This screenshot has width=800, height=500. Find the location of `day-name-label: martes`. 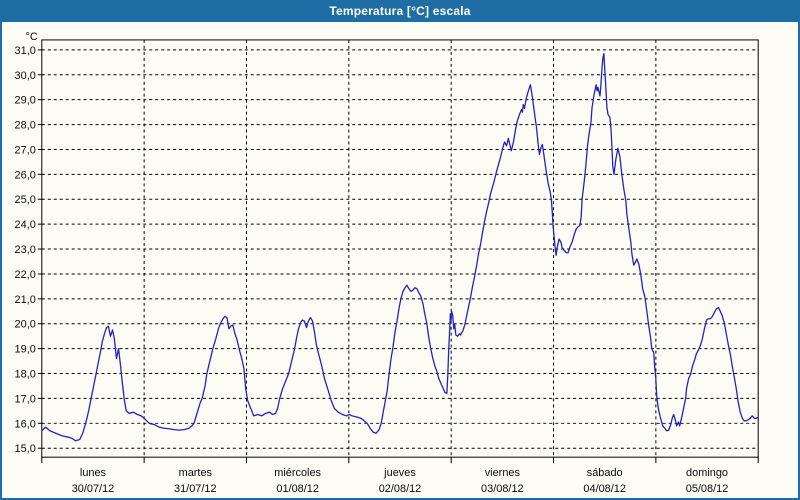

day-name-label: martes is located at coordinates (196, 473).